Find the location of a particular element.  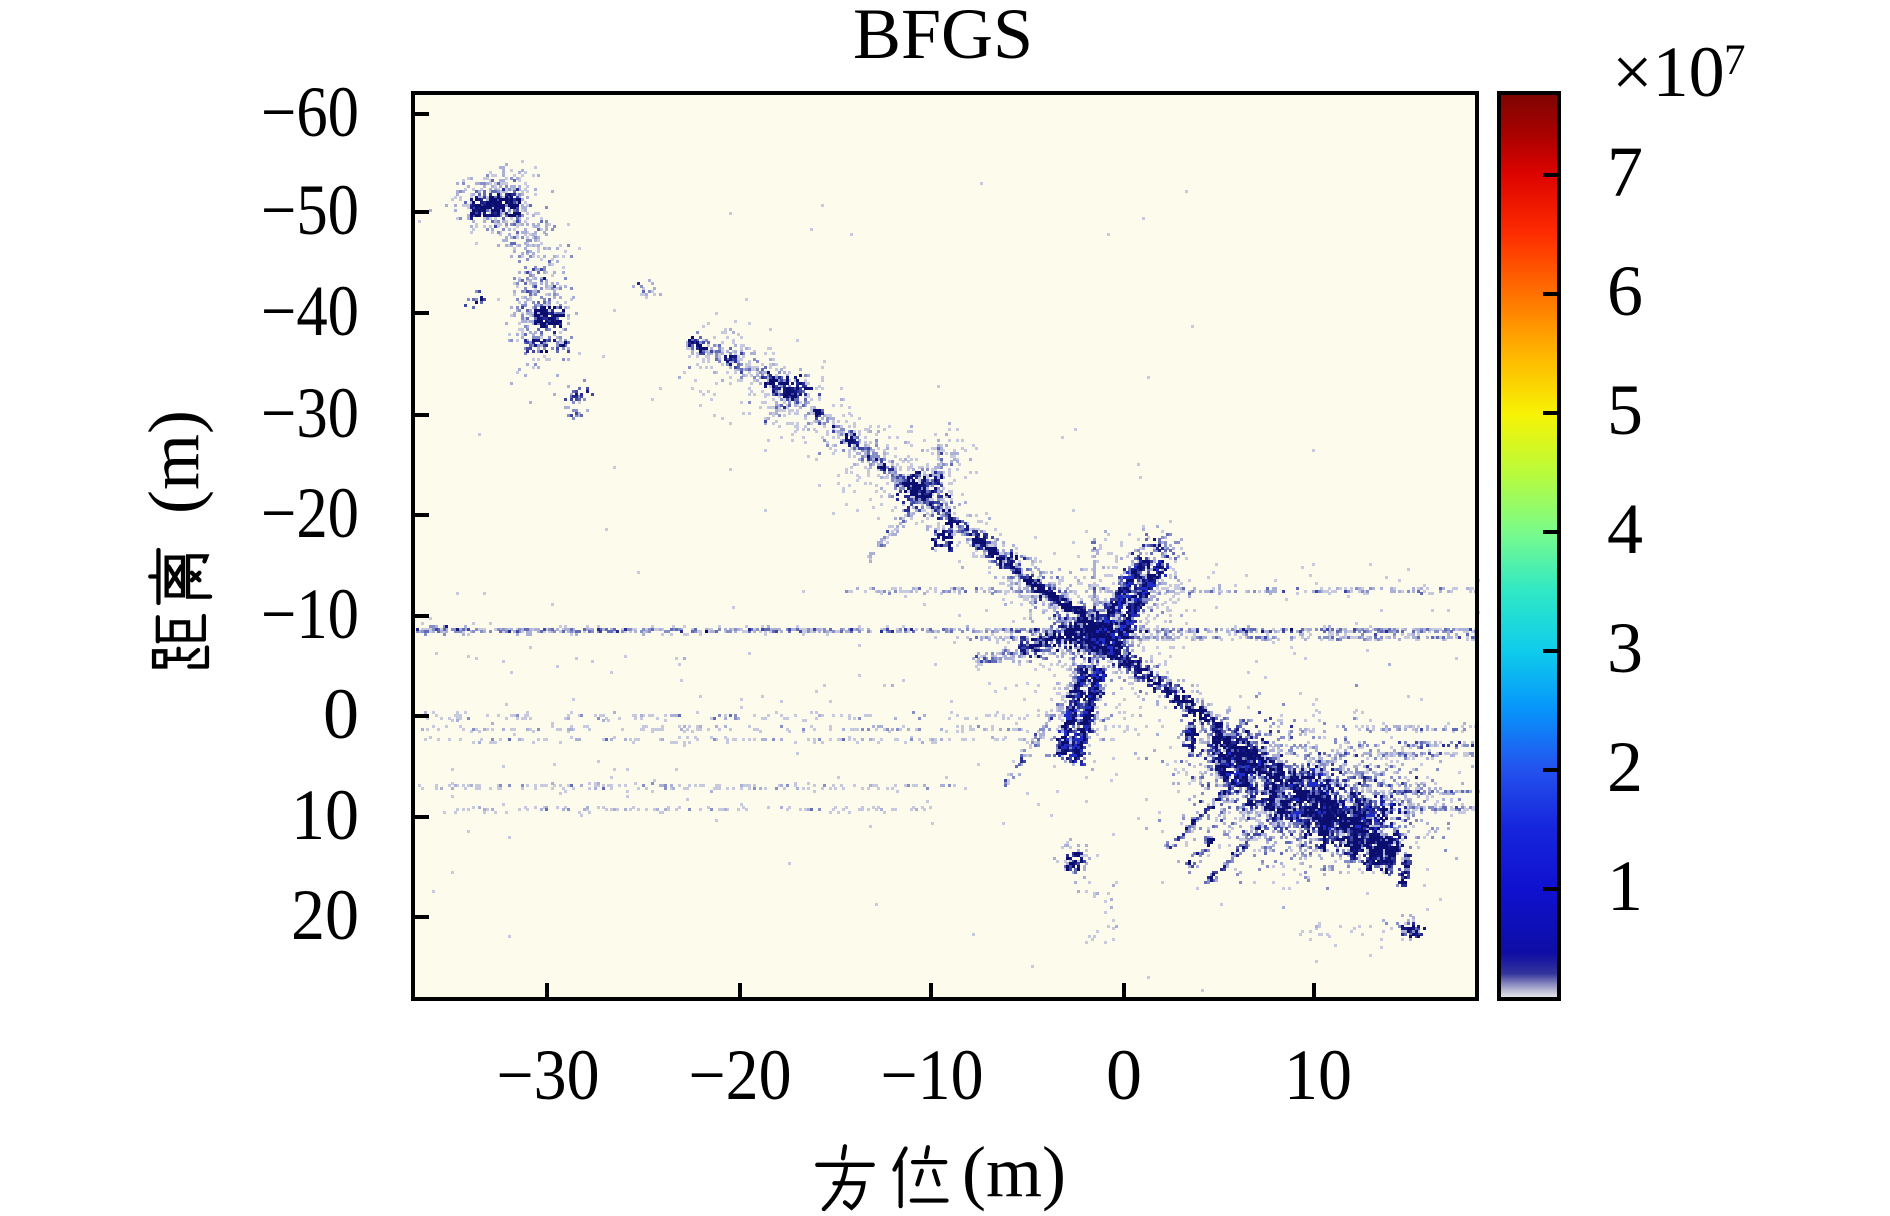

svg-text: 6 is located at coordinates (1625, 291).